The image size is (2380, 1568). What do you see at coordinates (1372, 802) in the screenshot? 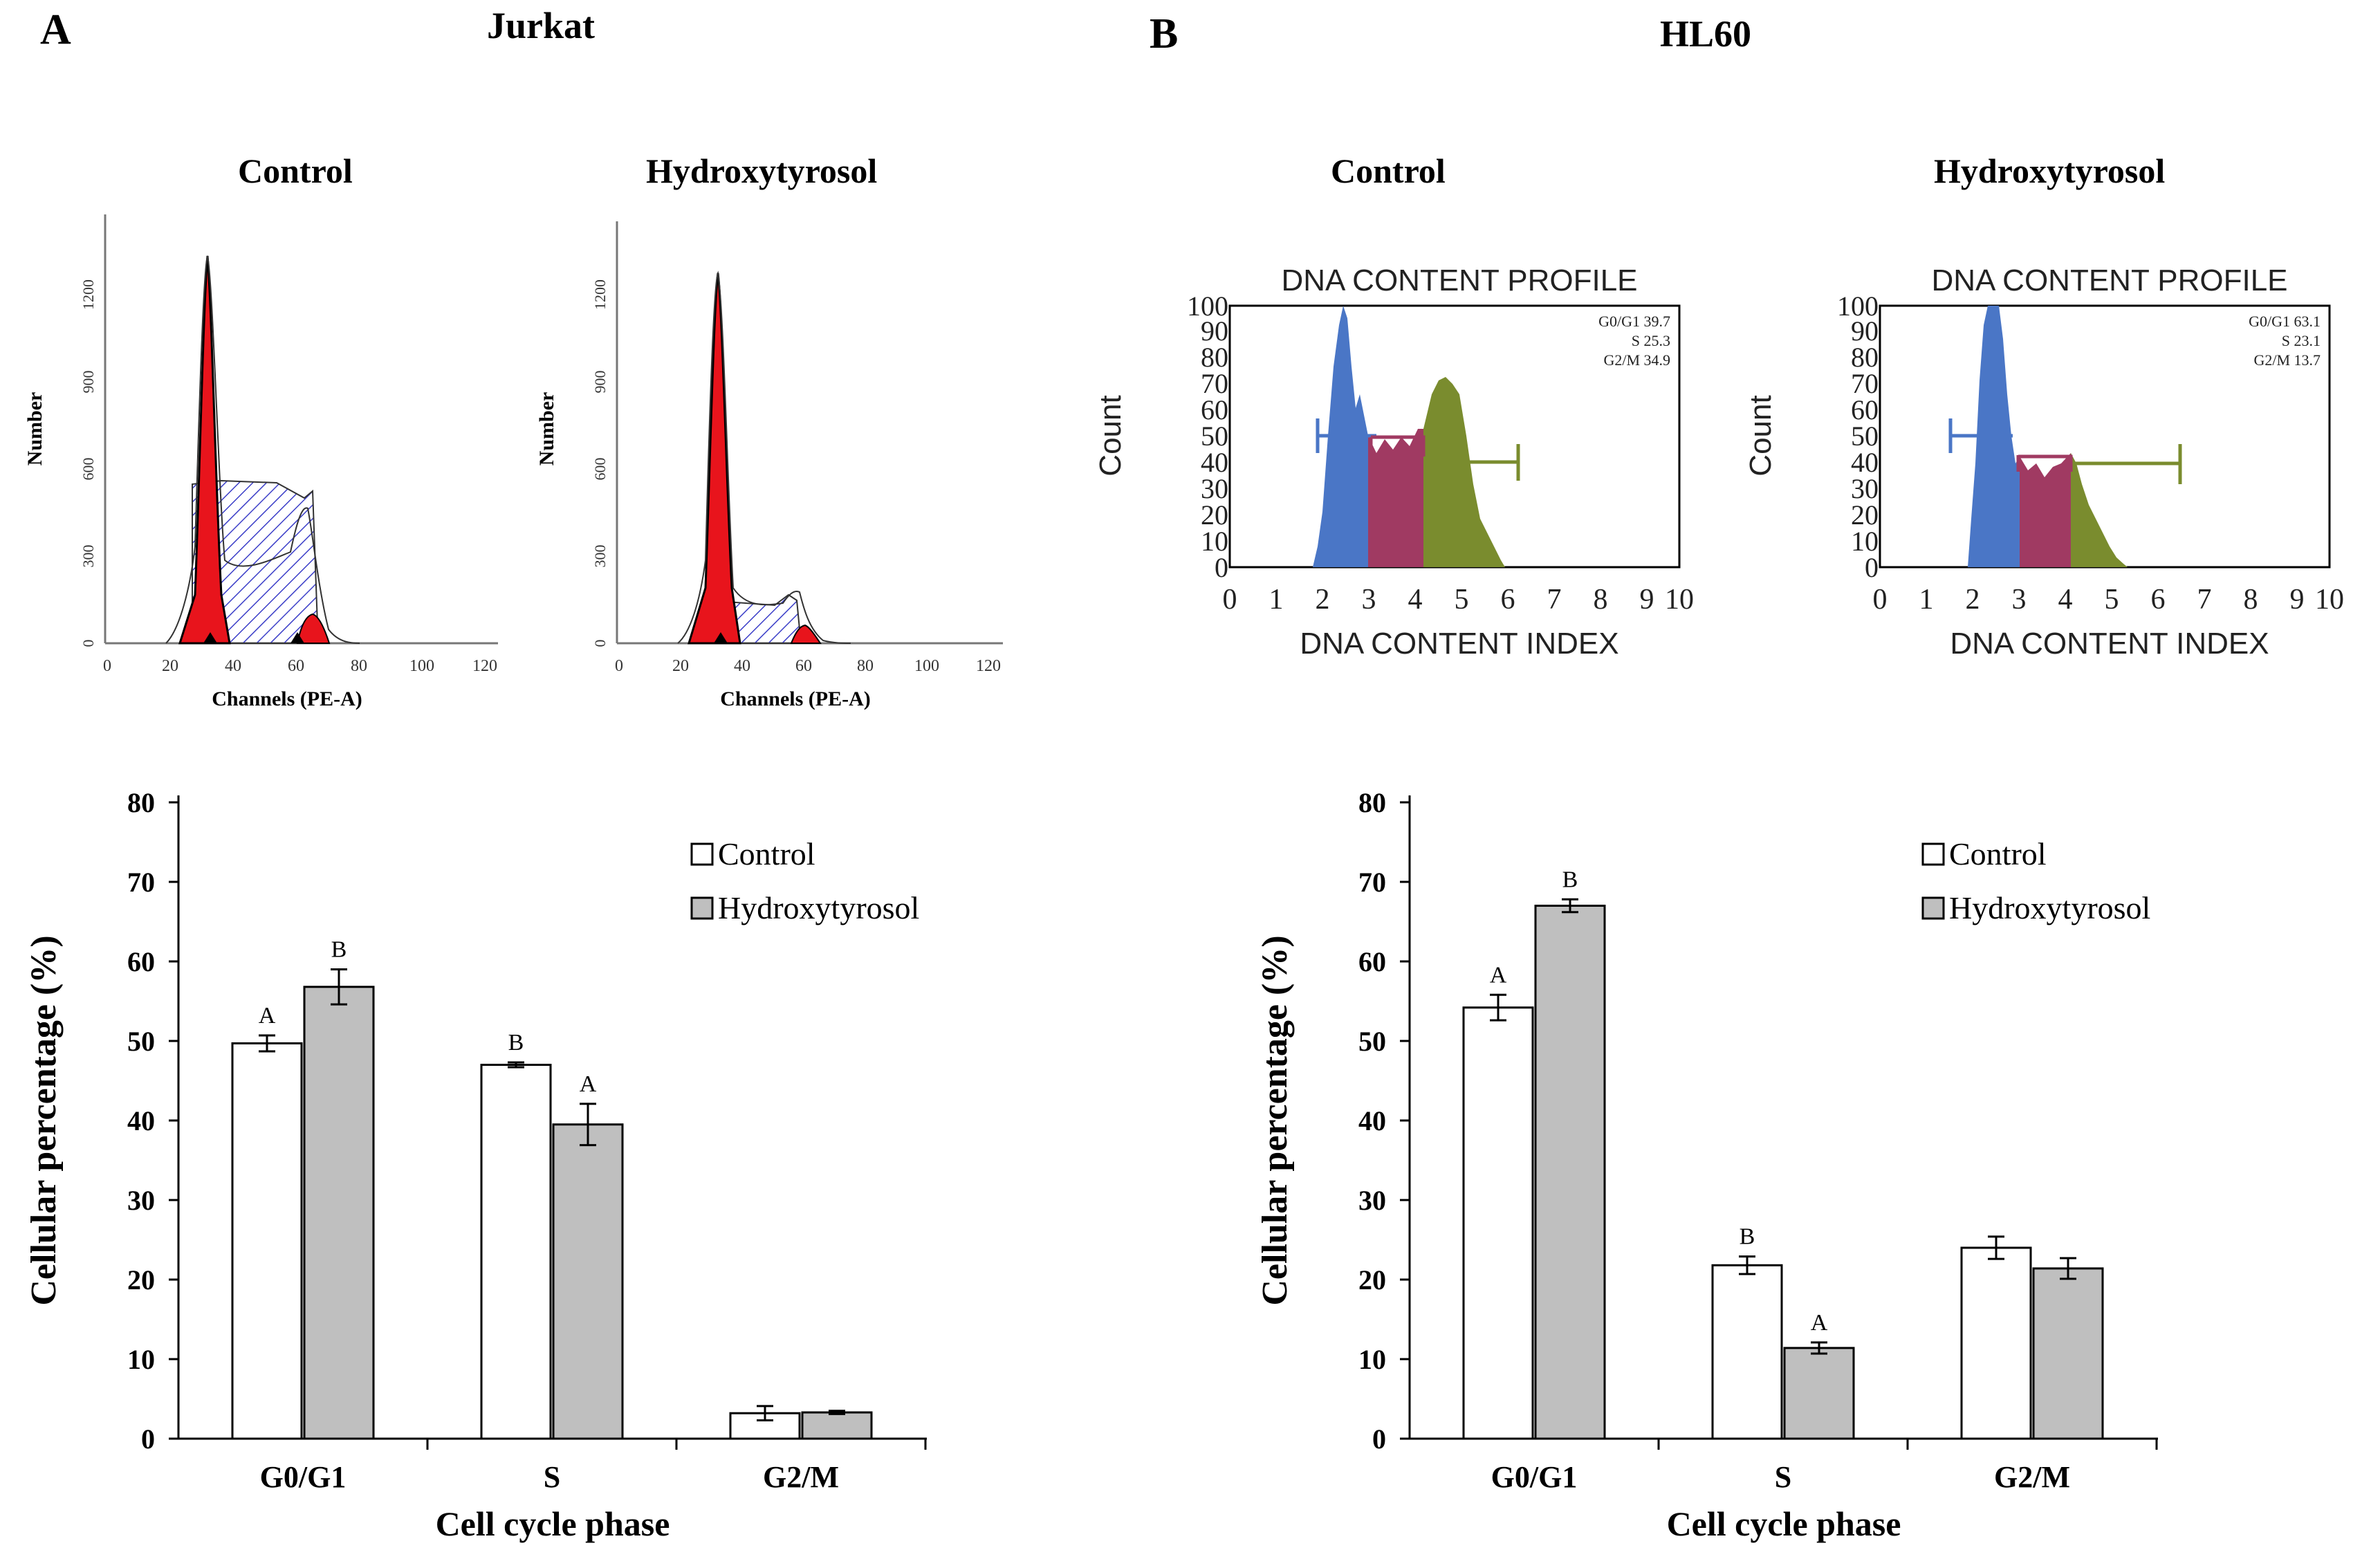
I see `y-tick-label: 80` at bounding box center [1372, 802].